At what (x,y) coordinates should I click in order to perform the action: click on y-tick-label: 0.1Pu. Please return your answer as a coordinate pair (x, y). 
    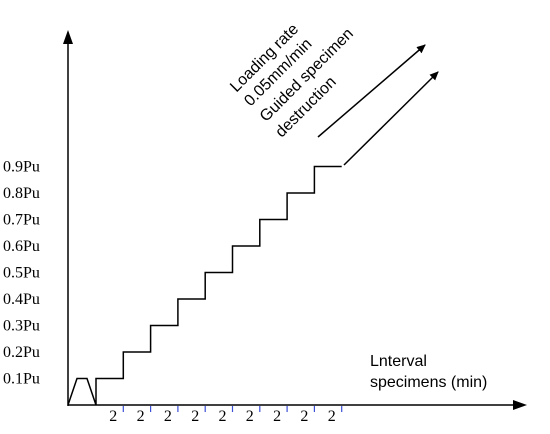
    Looking at the image, I should click on (21, 379).